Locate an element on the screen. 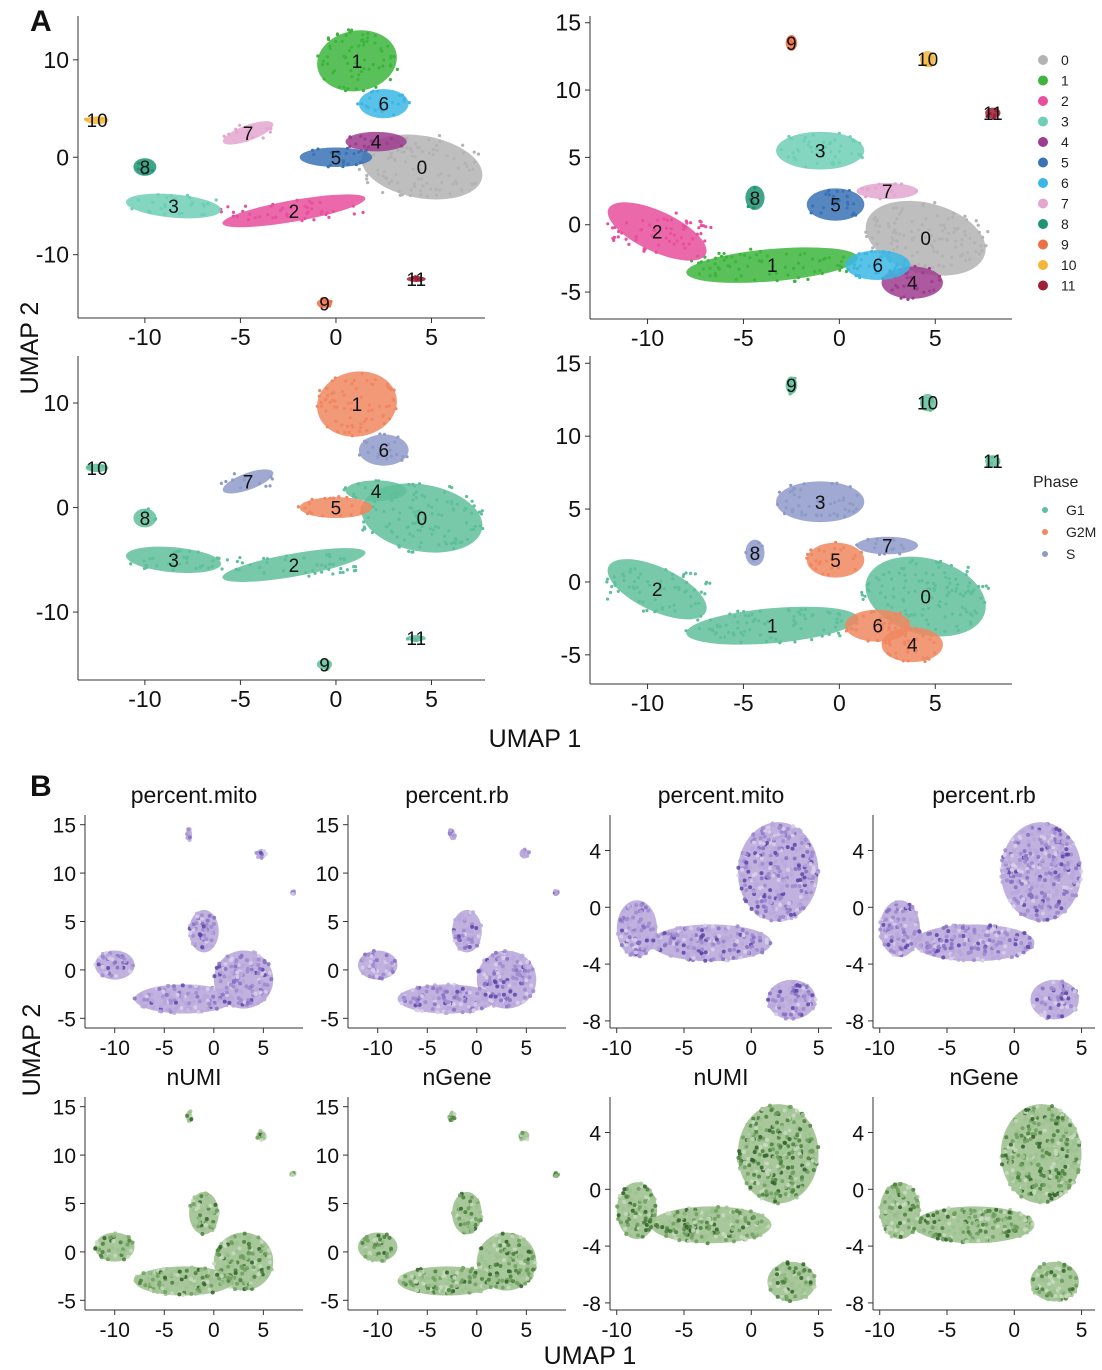  cluster-7-body is located at coordinates (248, 481).